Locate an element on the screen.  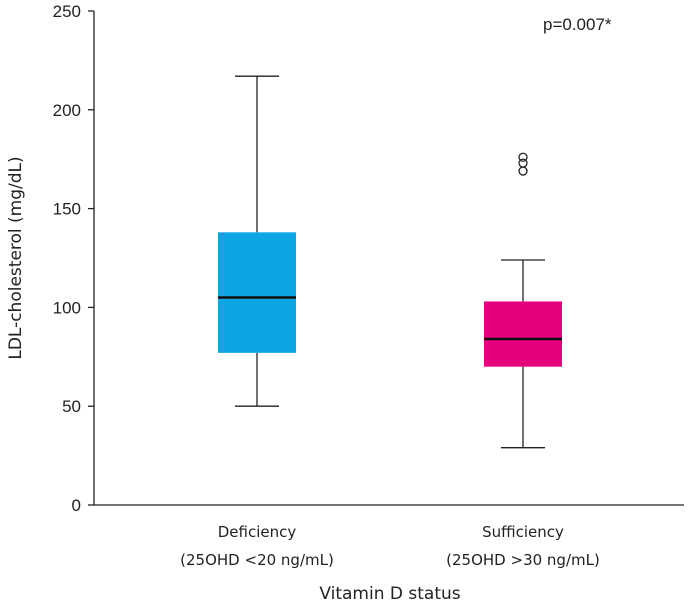
y-tick-label: 50 is located at coordinates (71, 406).